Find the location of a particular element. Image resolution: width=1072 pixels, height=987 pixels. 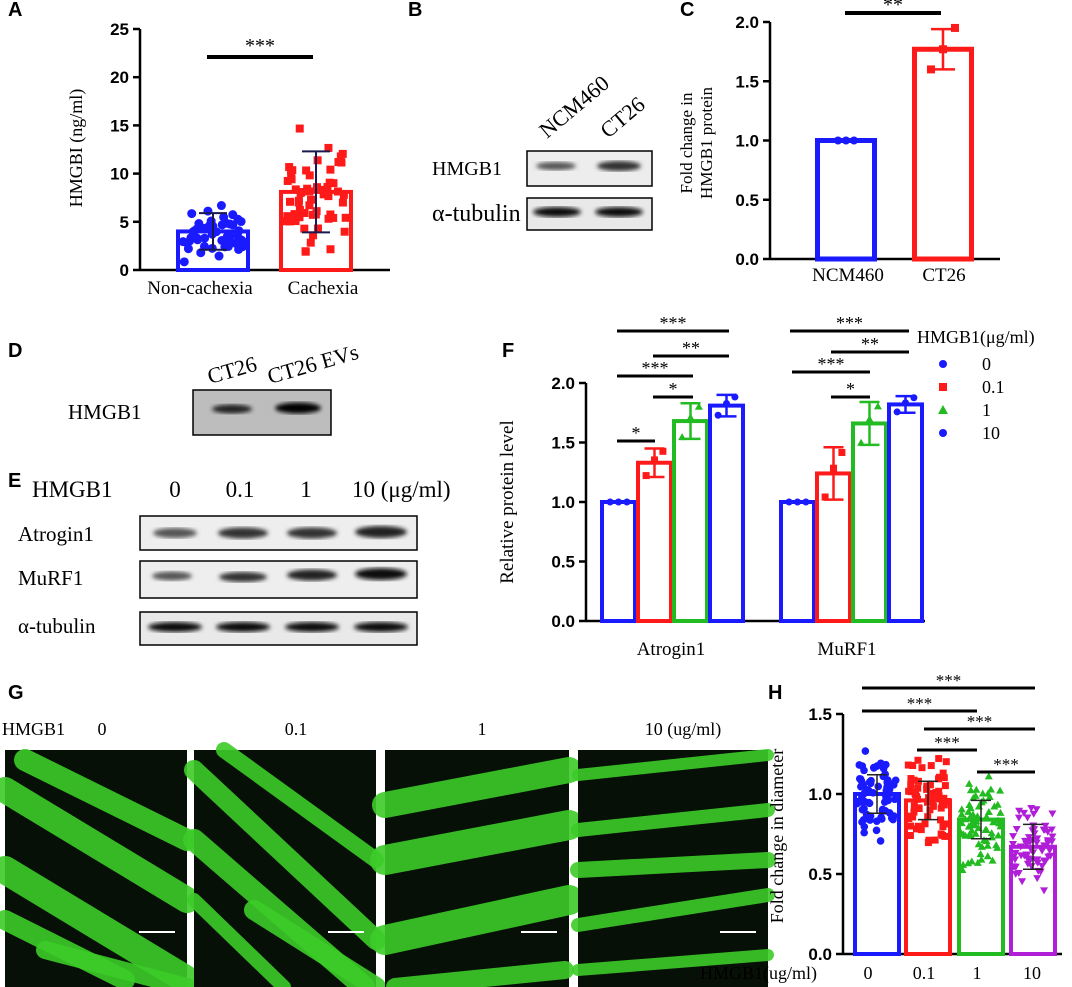

panel-b-letter: B is located at coordinates (415, 10).